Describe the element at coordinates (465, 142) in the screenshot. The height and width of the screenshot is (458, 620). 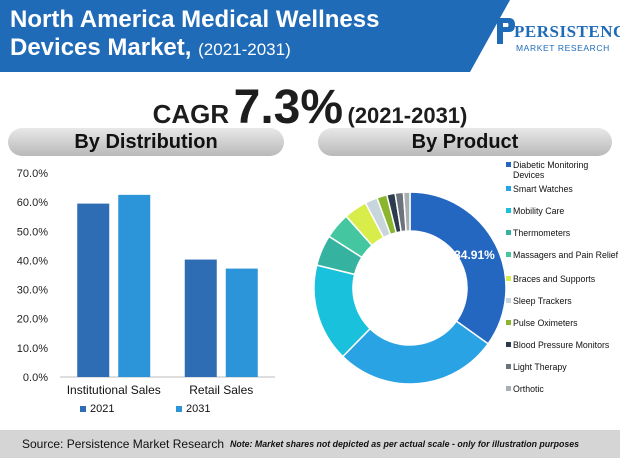
I see `product-section-title: By Product` at that location.